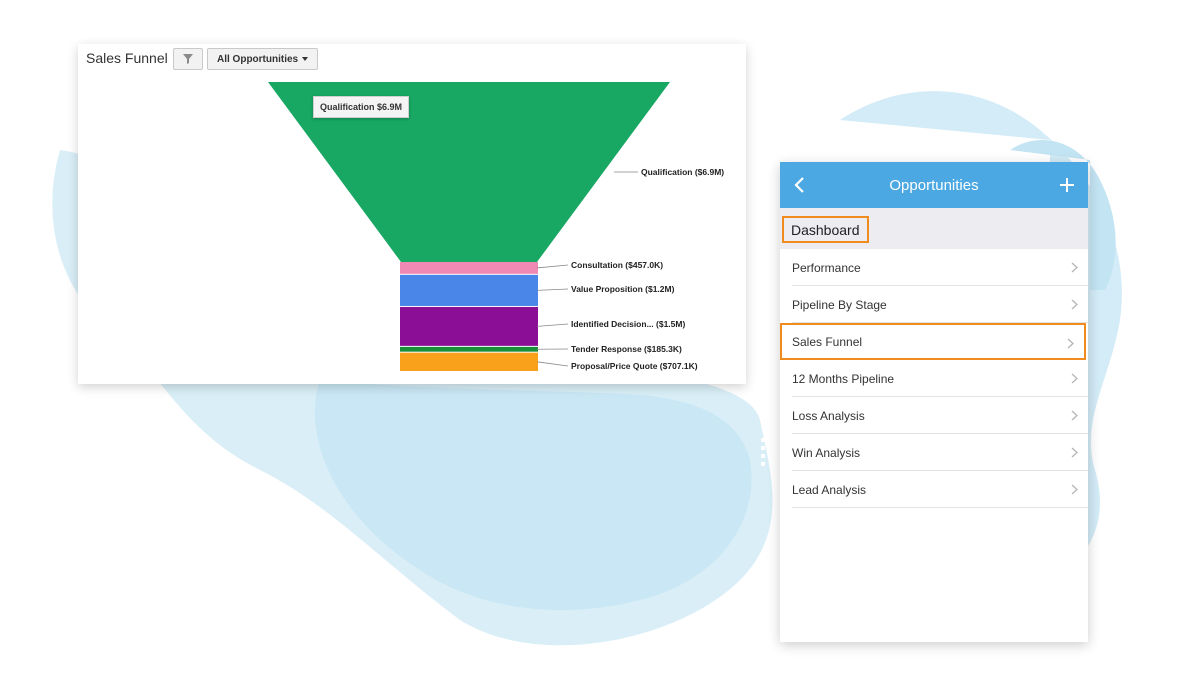  Describe the element at coordinates (305, 59) in the screenshot. I see `caret-down-icon` at that location.